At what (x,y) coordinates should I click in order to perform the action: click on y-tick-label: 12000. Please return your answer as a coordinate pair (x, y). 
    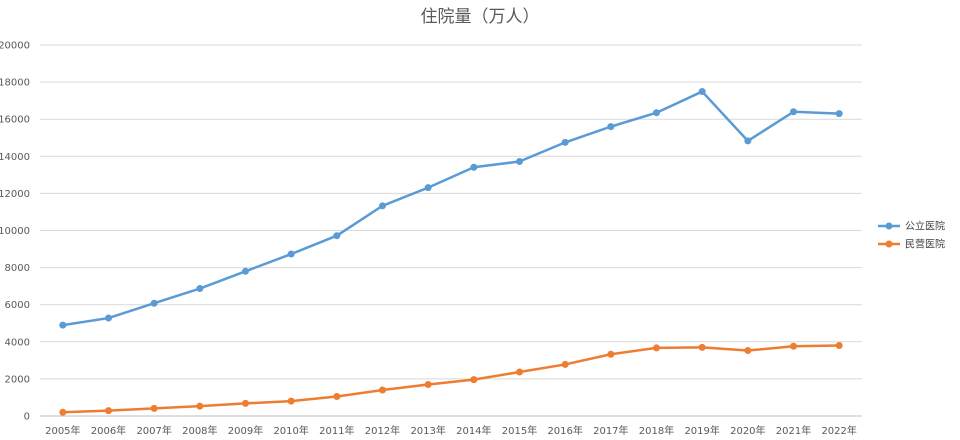
    Looking at the image, I should click on (15, 194).